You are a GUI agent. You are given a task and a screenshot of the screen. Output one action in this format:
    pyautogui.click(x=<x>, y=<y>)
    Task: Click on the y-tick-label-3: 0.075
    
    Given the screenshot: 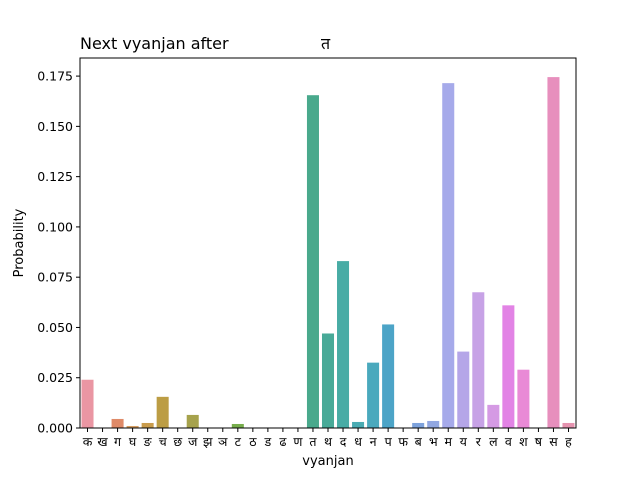 What is the action you would take?
    pyautogui.click(x=55, y=277)
    